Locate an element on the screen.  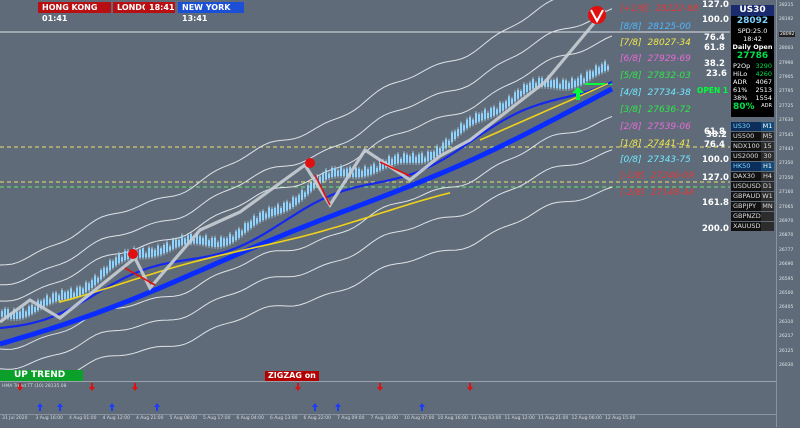
timeframe-button: H1 is located at coordinates (767, 166).